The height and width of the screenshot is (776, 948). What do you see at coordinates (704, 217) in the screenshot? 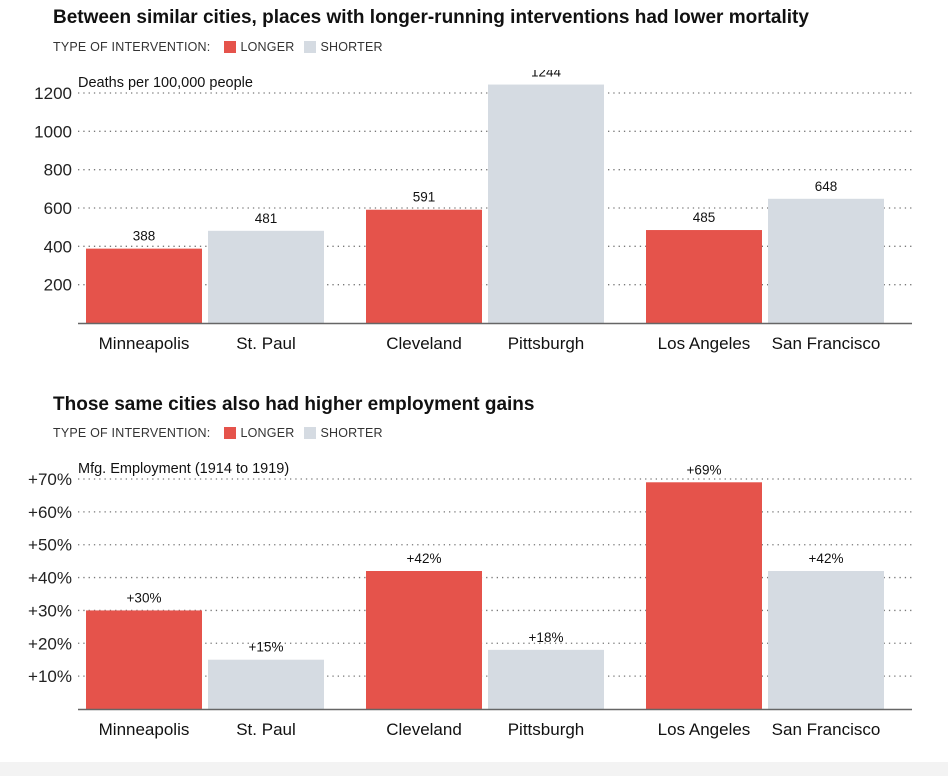
I see `bar-value-label: 485` at bounding box center [704, 217].